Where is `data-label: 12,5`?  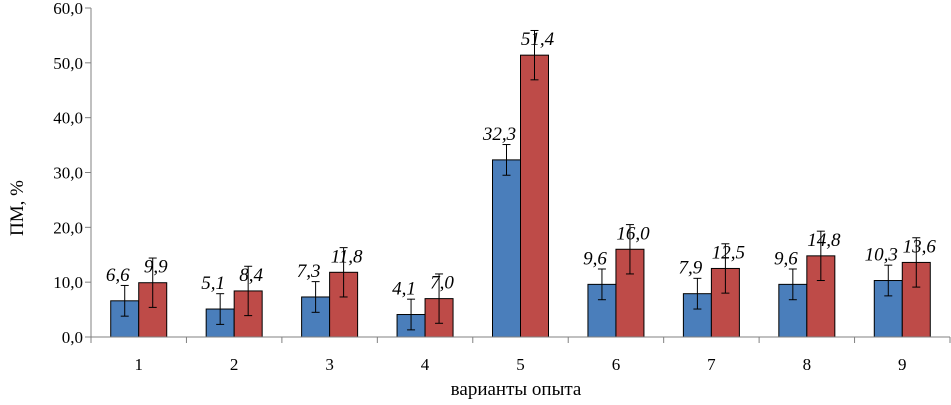 data-label: 12,5 is located at coordinates (728, 252).